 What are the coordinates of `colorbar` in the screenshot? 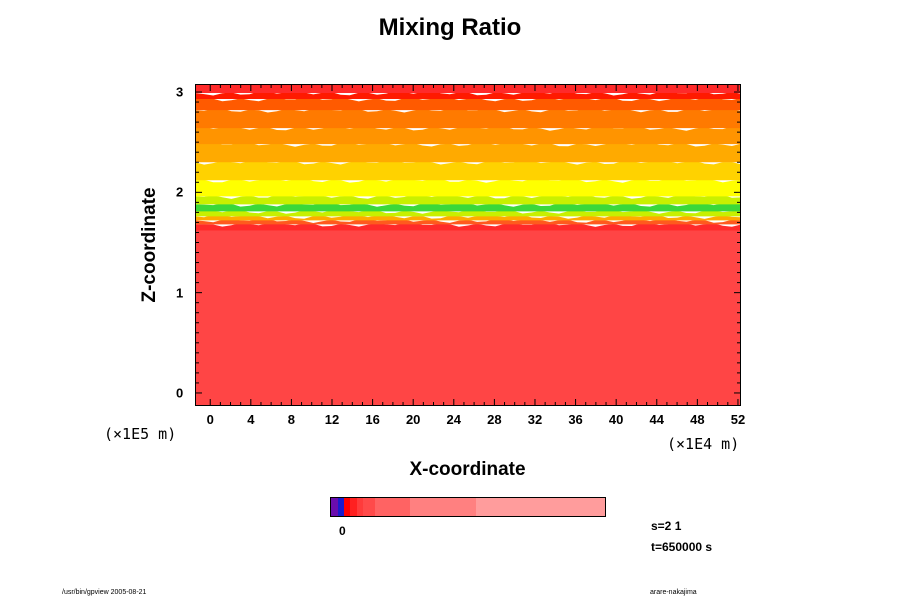 It's located at (468, 507).